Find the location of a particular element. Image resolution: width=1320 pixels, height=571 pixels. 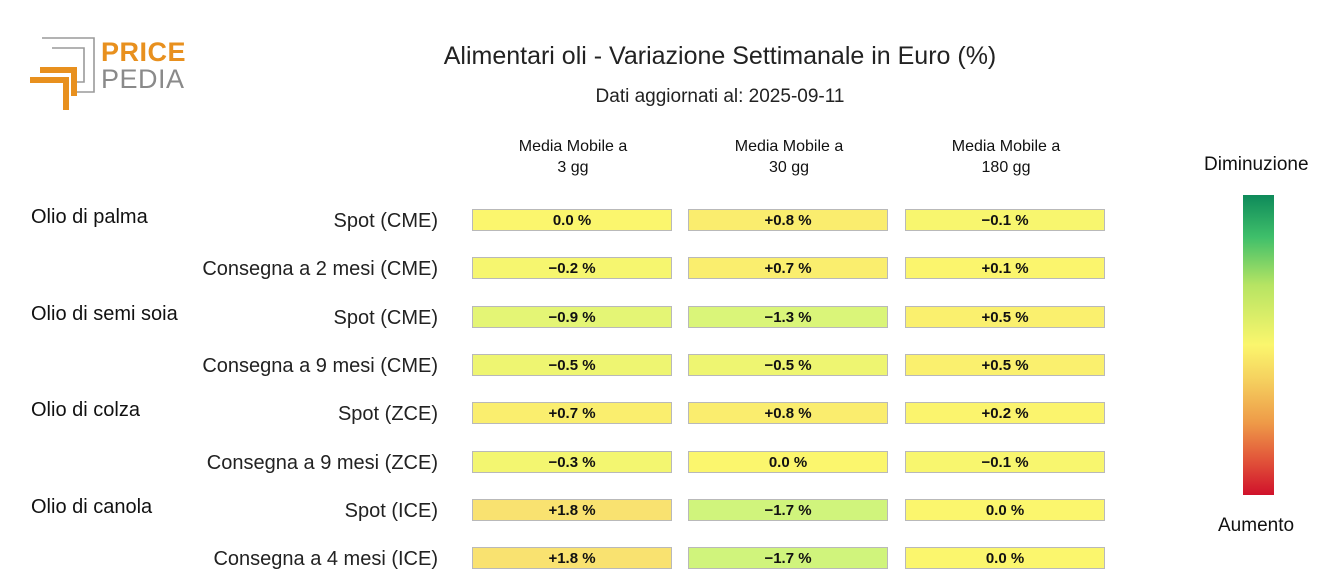

pricepedia-logo: PRICE PEDIA is located at coordinates (108, 74).